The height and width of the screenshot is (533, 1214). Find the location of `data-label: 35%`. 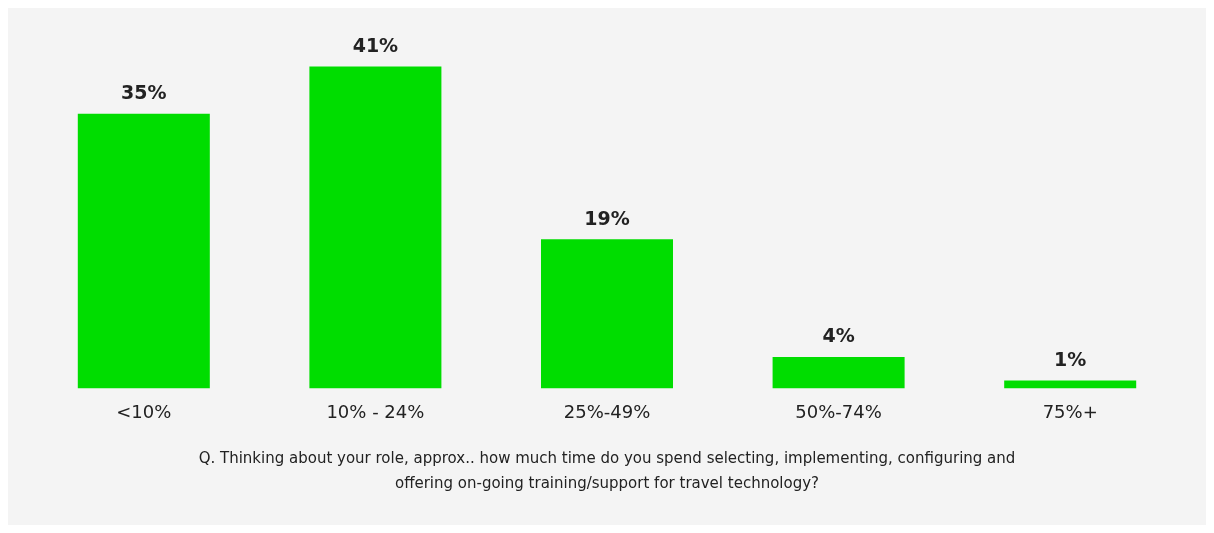

data-label: 35% is located at coordinates (144, 92).